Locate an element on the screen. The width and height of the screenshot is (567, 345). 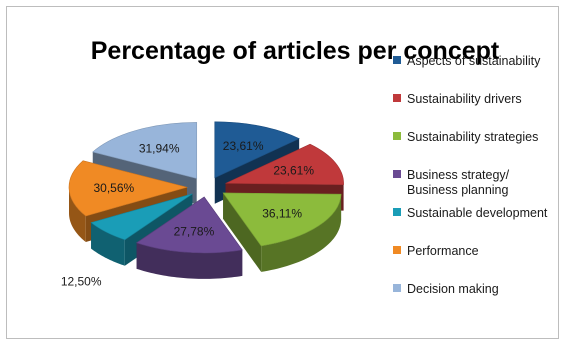
legend-swatch-performance is located at coordinates (397, 250).